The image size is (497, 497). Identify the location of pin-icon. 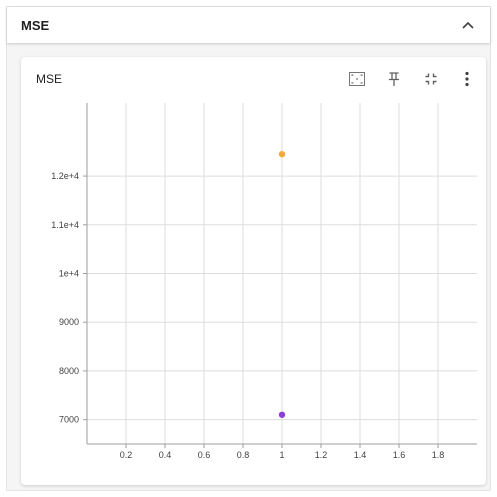
(394, 79).